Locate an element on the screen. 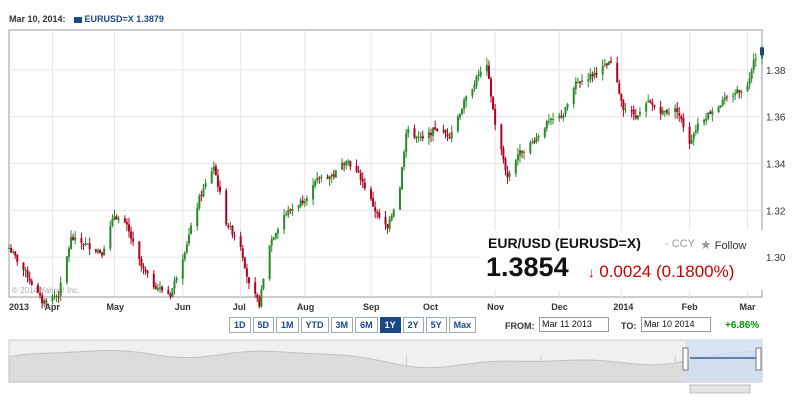 This screenshot has width=797, height=403. nav-right-handle is located at coordinates (758, 359).